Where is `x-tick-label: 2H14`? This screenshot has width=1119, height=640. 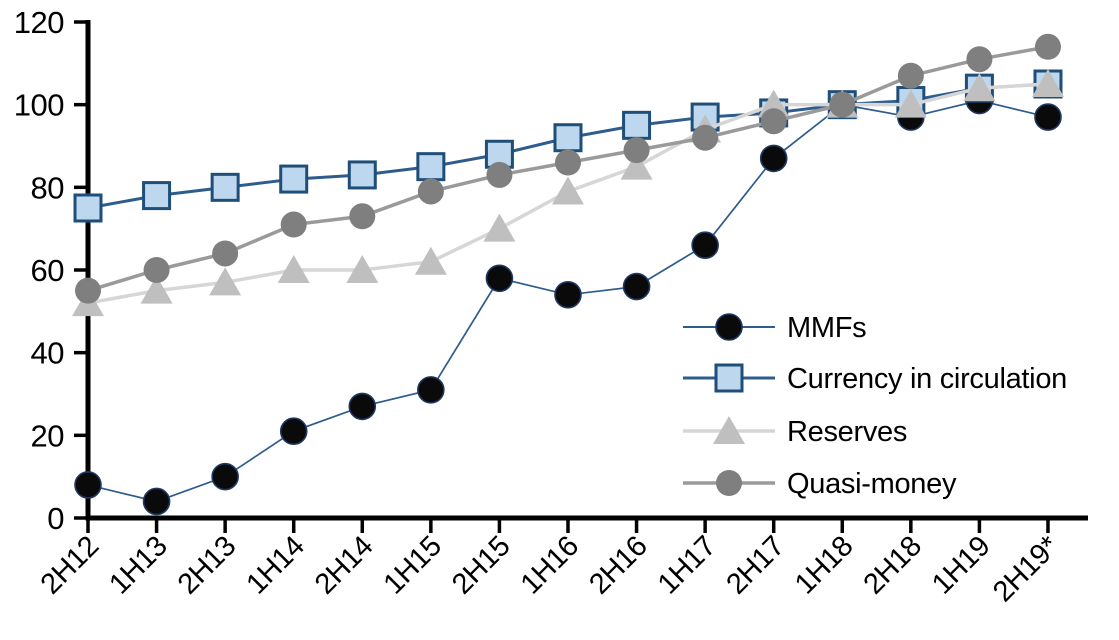 x-tick-label: 2H14 is located at coordinates (344, 565).